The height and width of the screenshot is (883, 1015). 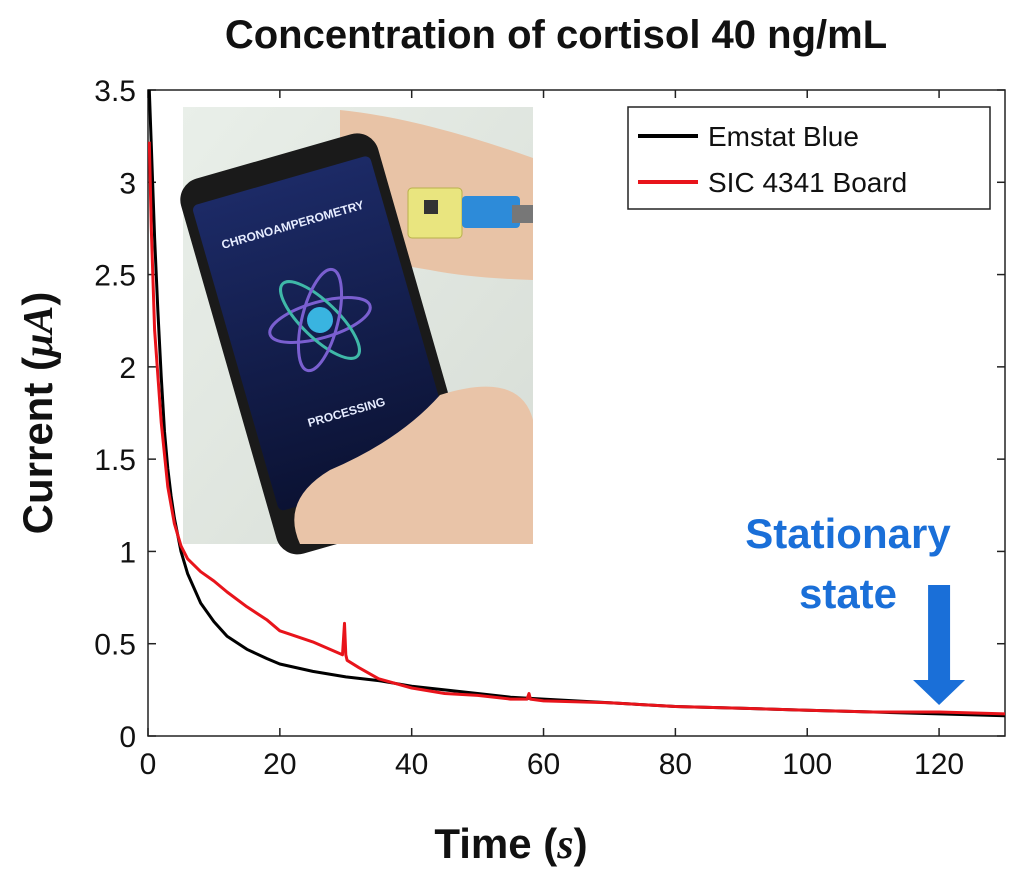 I want to click on y-tick-label: 1.5, so click(x=115, y=460).